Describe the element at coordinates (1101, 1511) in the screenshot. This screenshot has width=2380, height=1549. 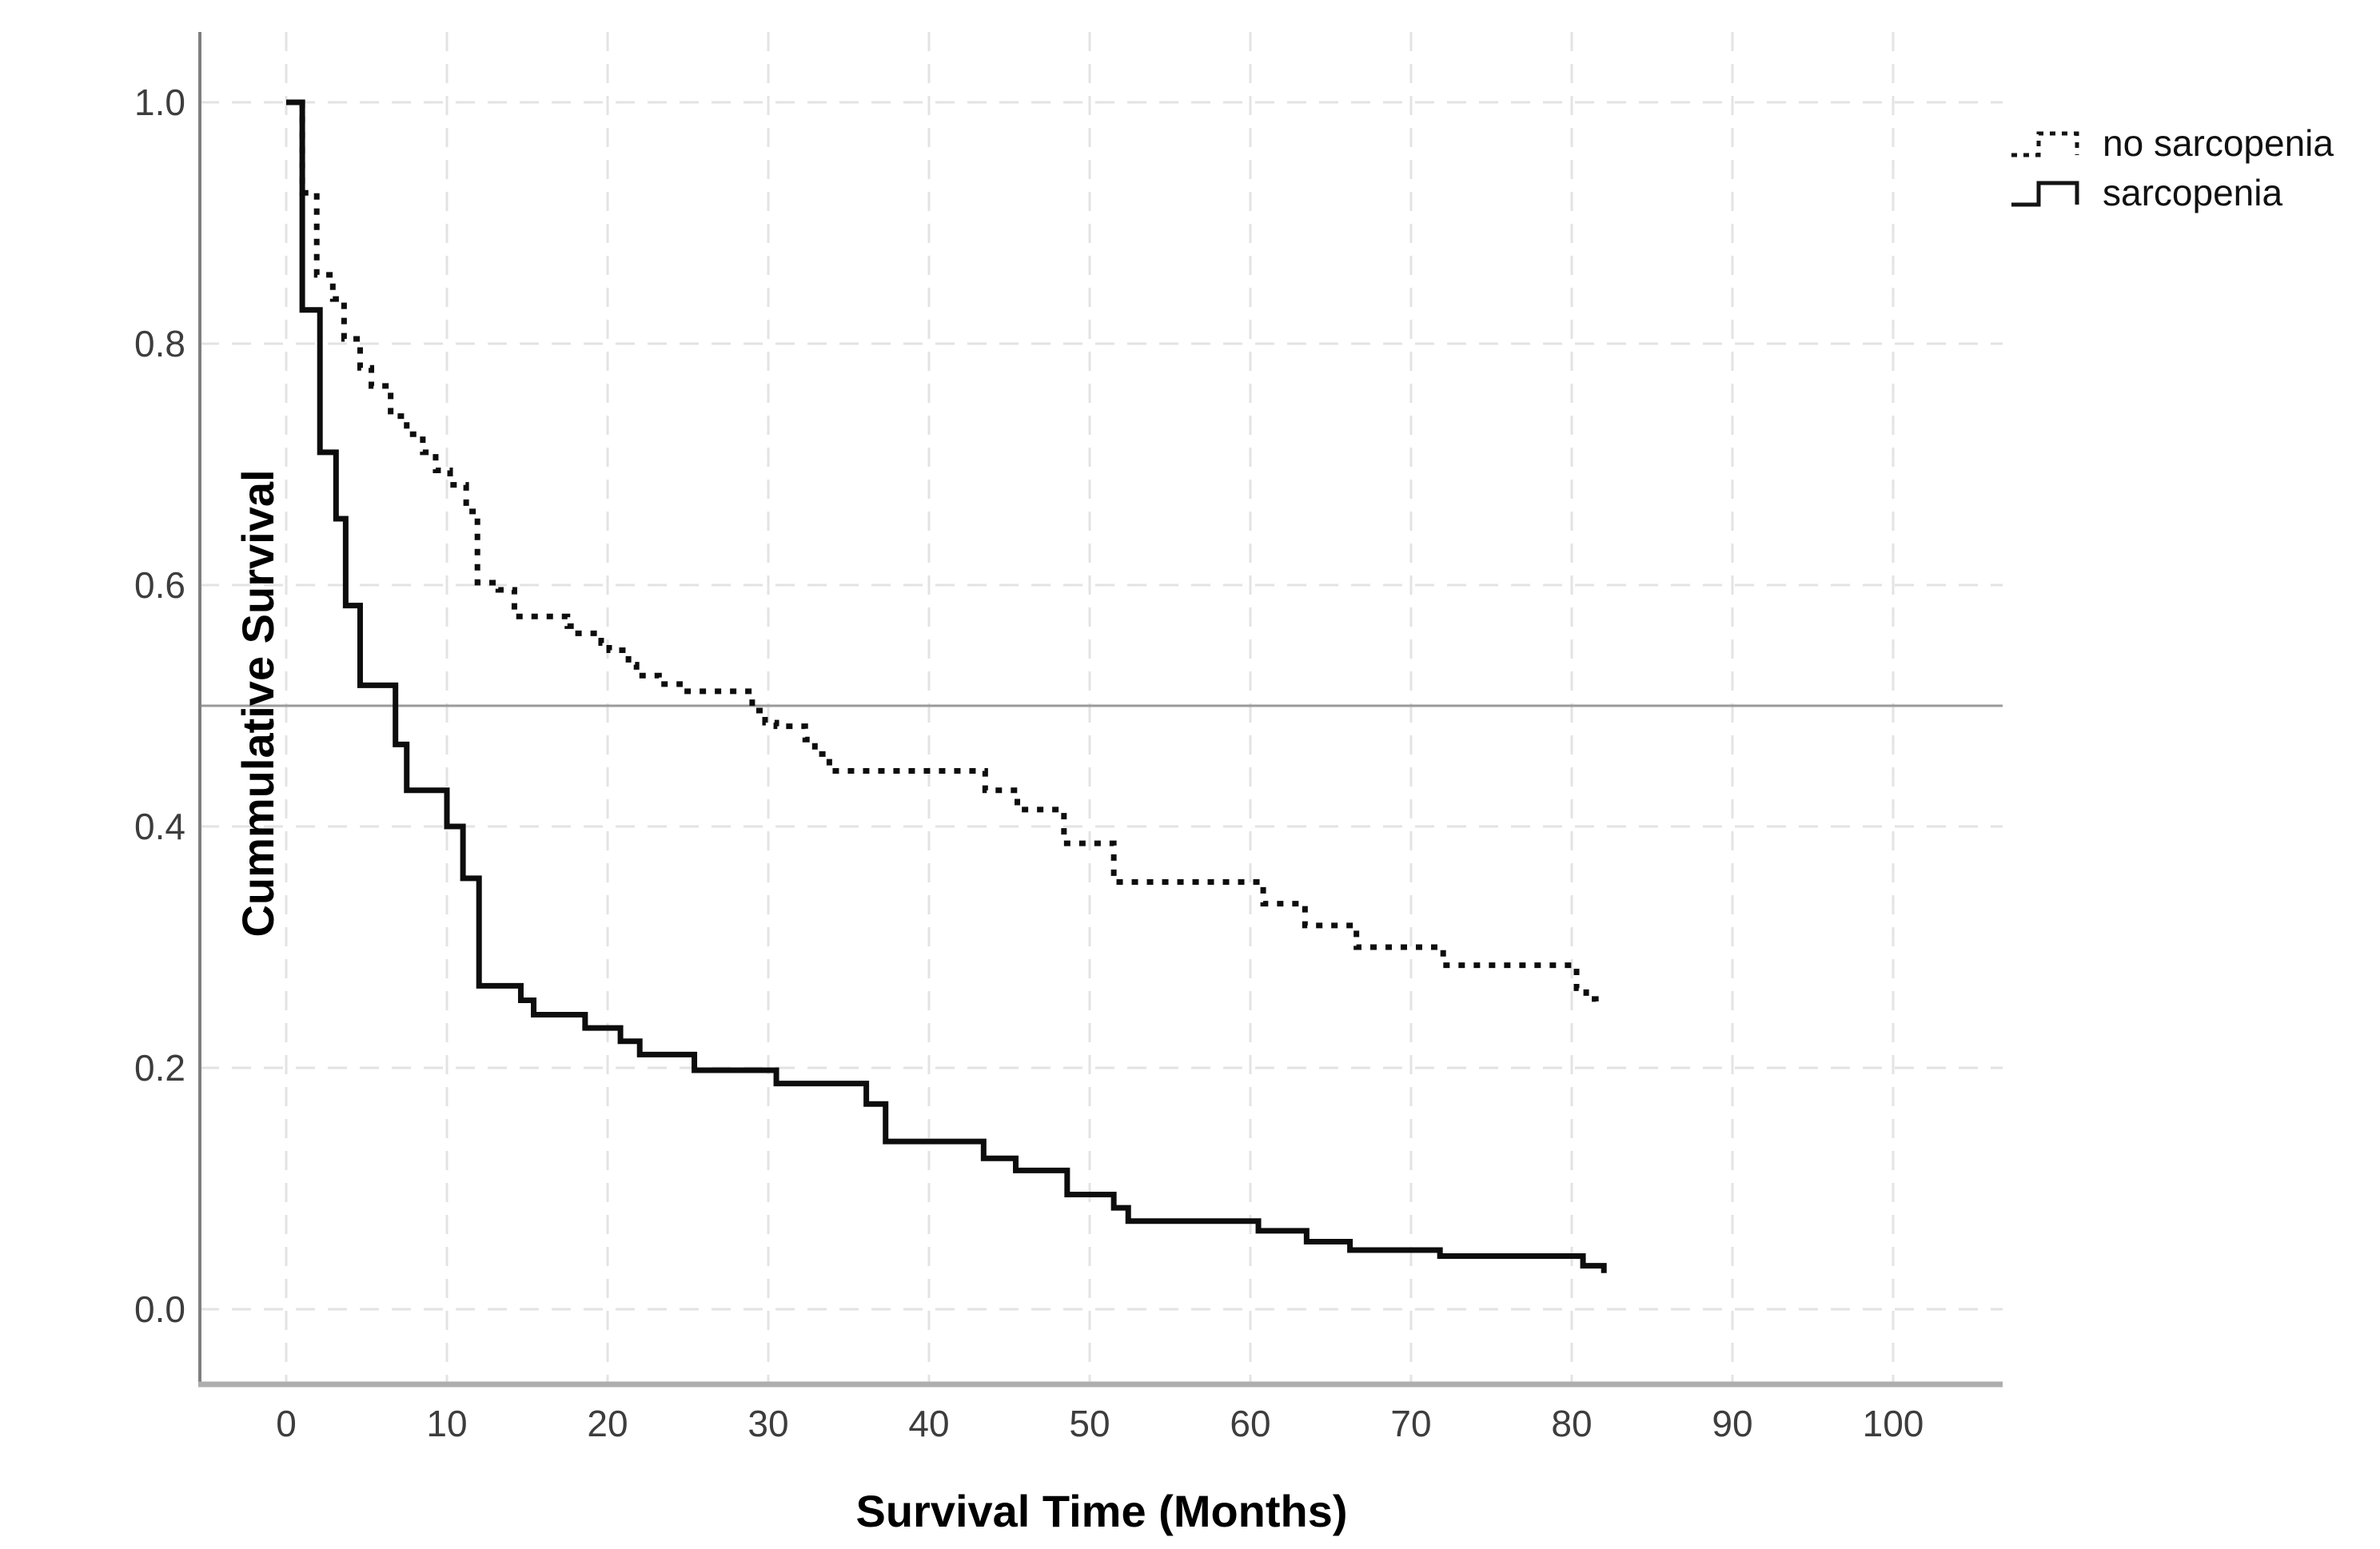
I see `x-axis-title: Survival Time (Months)` at that location.